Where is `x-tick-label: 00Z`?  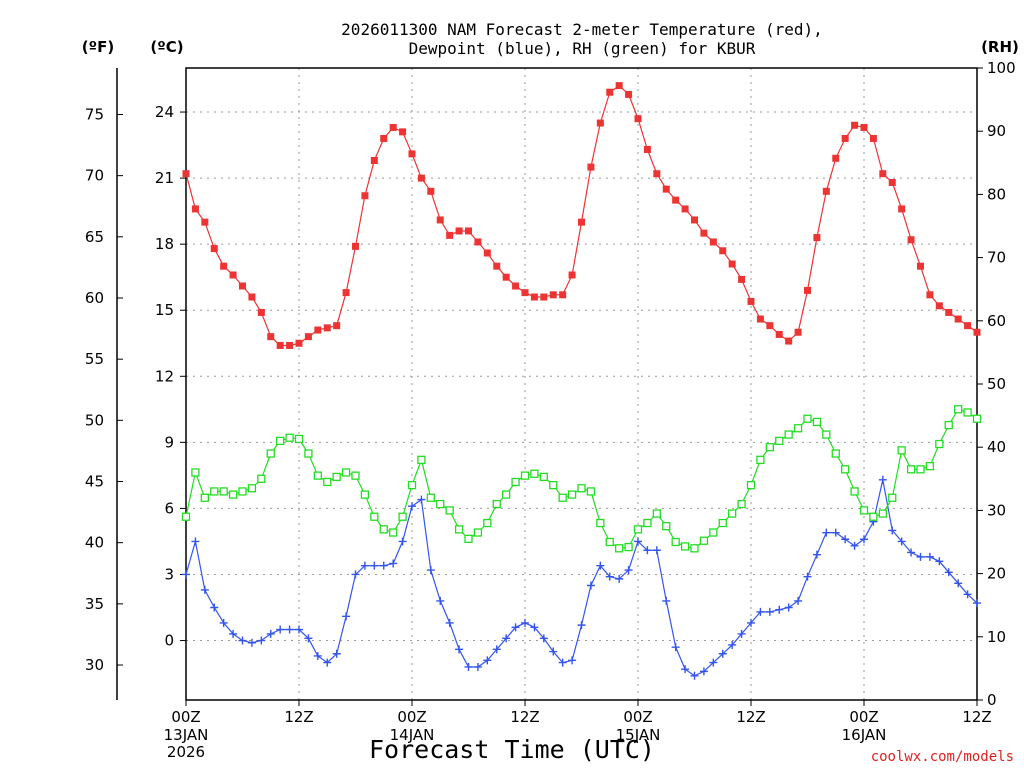
x-tick-label: 00Z is located at coordinates (637, 717).